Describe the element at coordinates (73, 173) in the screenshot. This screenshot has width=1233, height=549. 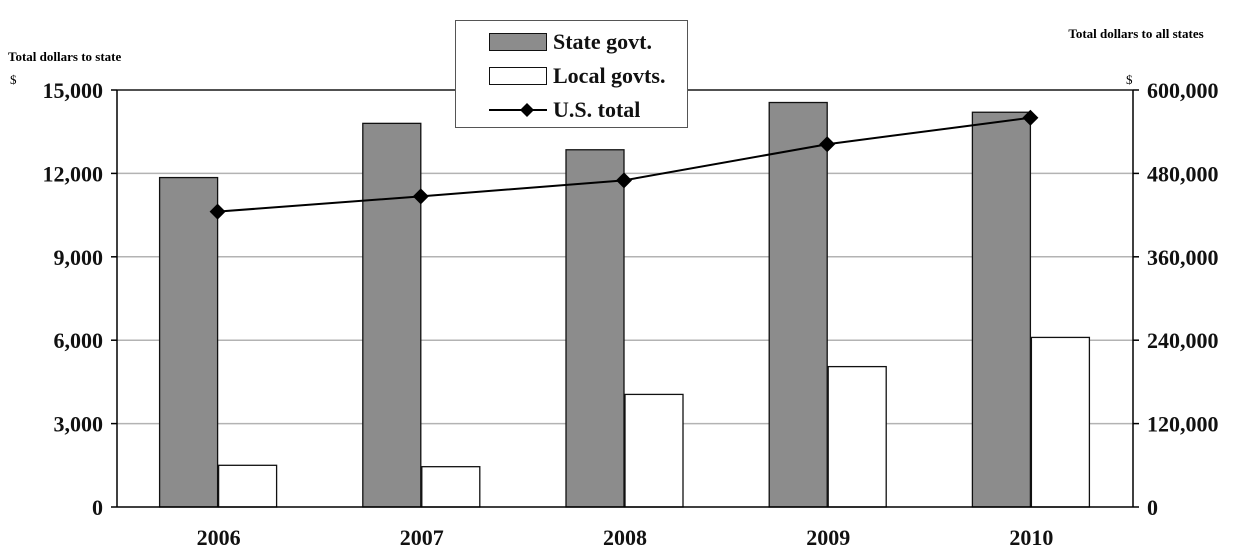
I see `left-tick-label: 12,000` at that location.